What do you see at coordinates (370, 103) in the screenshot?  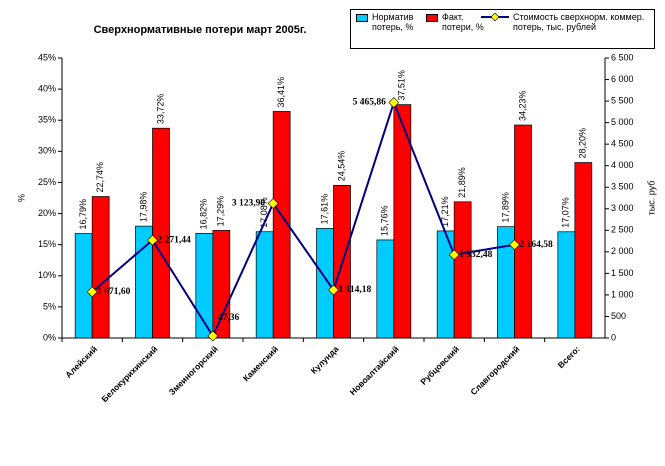 I see `data-label: 5 465,86` at bounding box center [370, 103].